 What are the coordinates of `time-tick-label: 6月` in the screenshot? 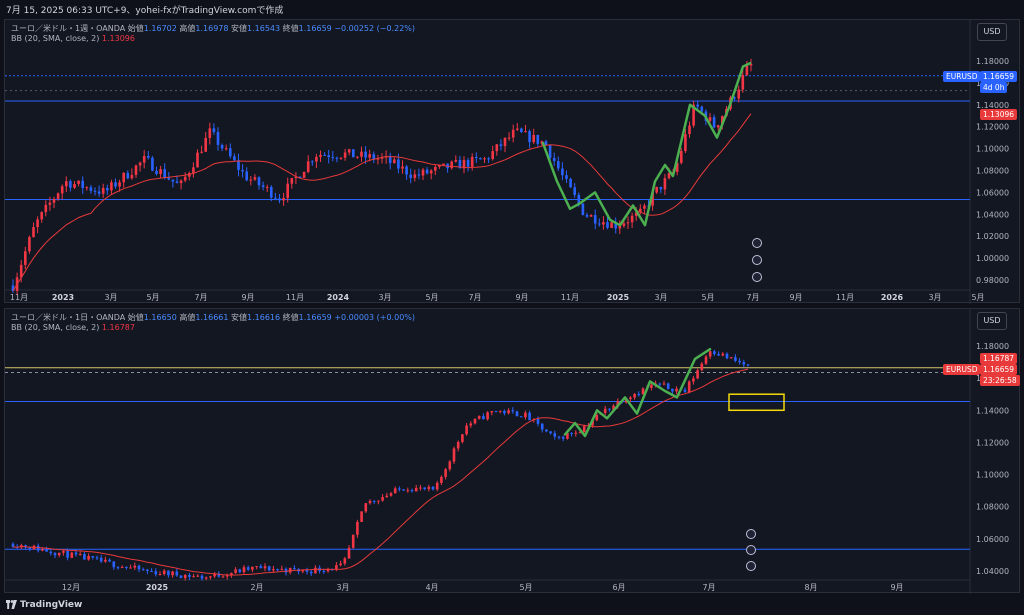 It's located at (618, 587).